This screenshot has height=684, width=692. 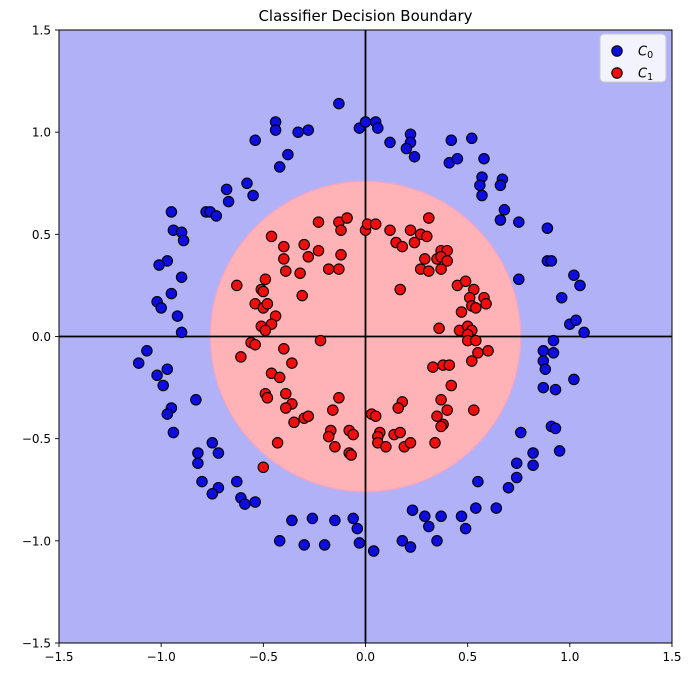 What do you see at coordinates (569, 657) in the screenshot?
I see `x-tick-label: 1.0` at bounding box center [569, 657].